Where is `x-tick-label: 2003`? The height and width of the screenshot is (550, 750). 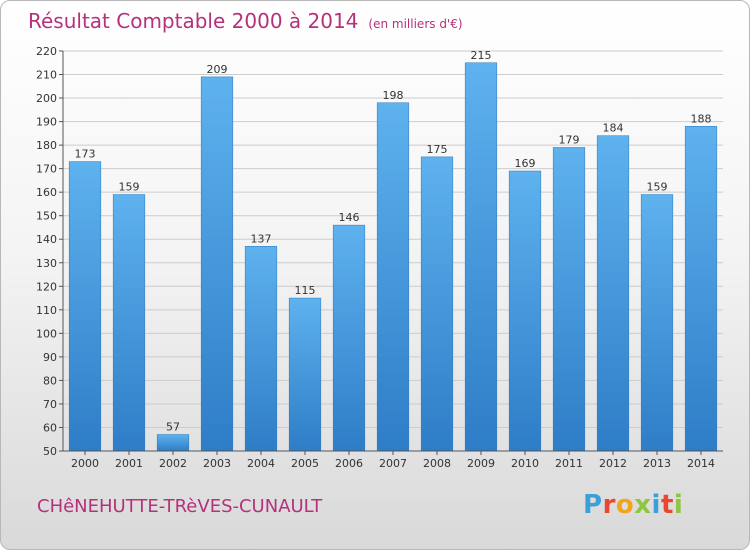 x-tick-label: 2003 is located at coordinates (217, 463).